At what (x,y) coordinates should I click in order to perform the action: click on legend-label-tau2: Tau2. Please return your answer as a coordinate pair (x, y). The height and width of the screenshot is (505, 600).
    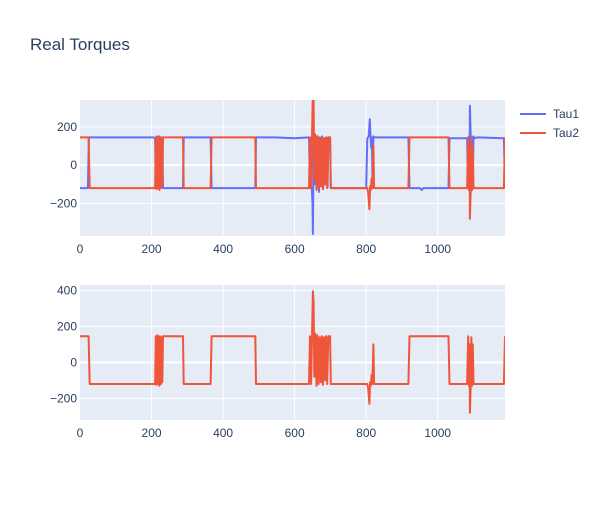
    Looking at the image, I should click on (566, 133).